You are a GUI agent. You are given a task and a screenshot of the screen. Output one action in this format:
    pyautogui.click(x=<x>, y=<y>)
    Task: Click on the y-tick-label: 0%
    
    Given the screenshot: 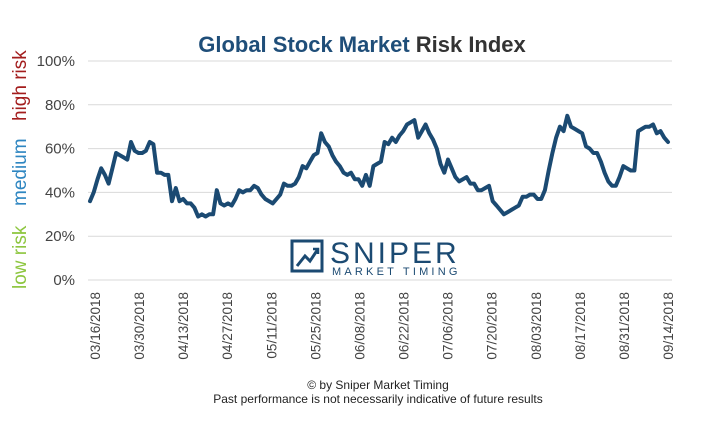 What is the action you would take?
    pyautogui.click(x=64, y=280)
    